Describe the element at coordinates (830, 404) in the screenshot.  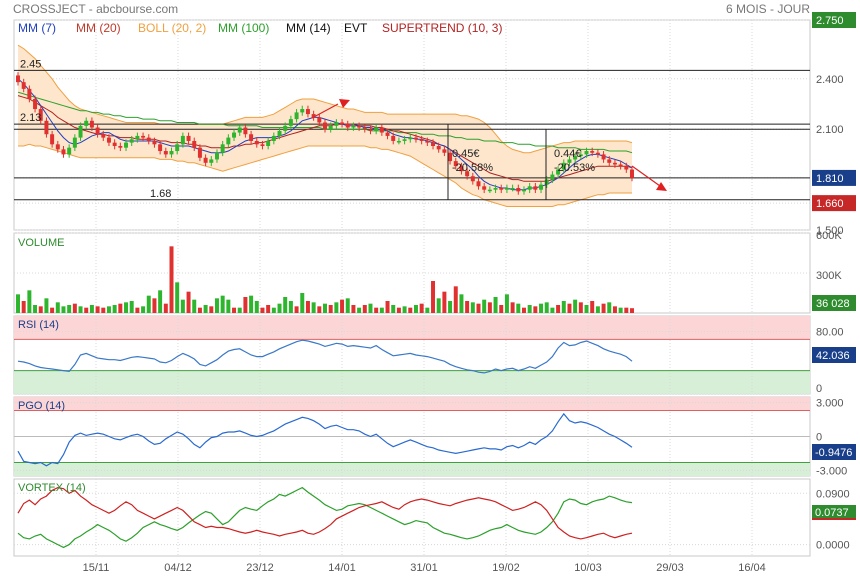
I see `y-tick-label: 3.000` at that location.